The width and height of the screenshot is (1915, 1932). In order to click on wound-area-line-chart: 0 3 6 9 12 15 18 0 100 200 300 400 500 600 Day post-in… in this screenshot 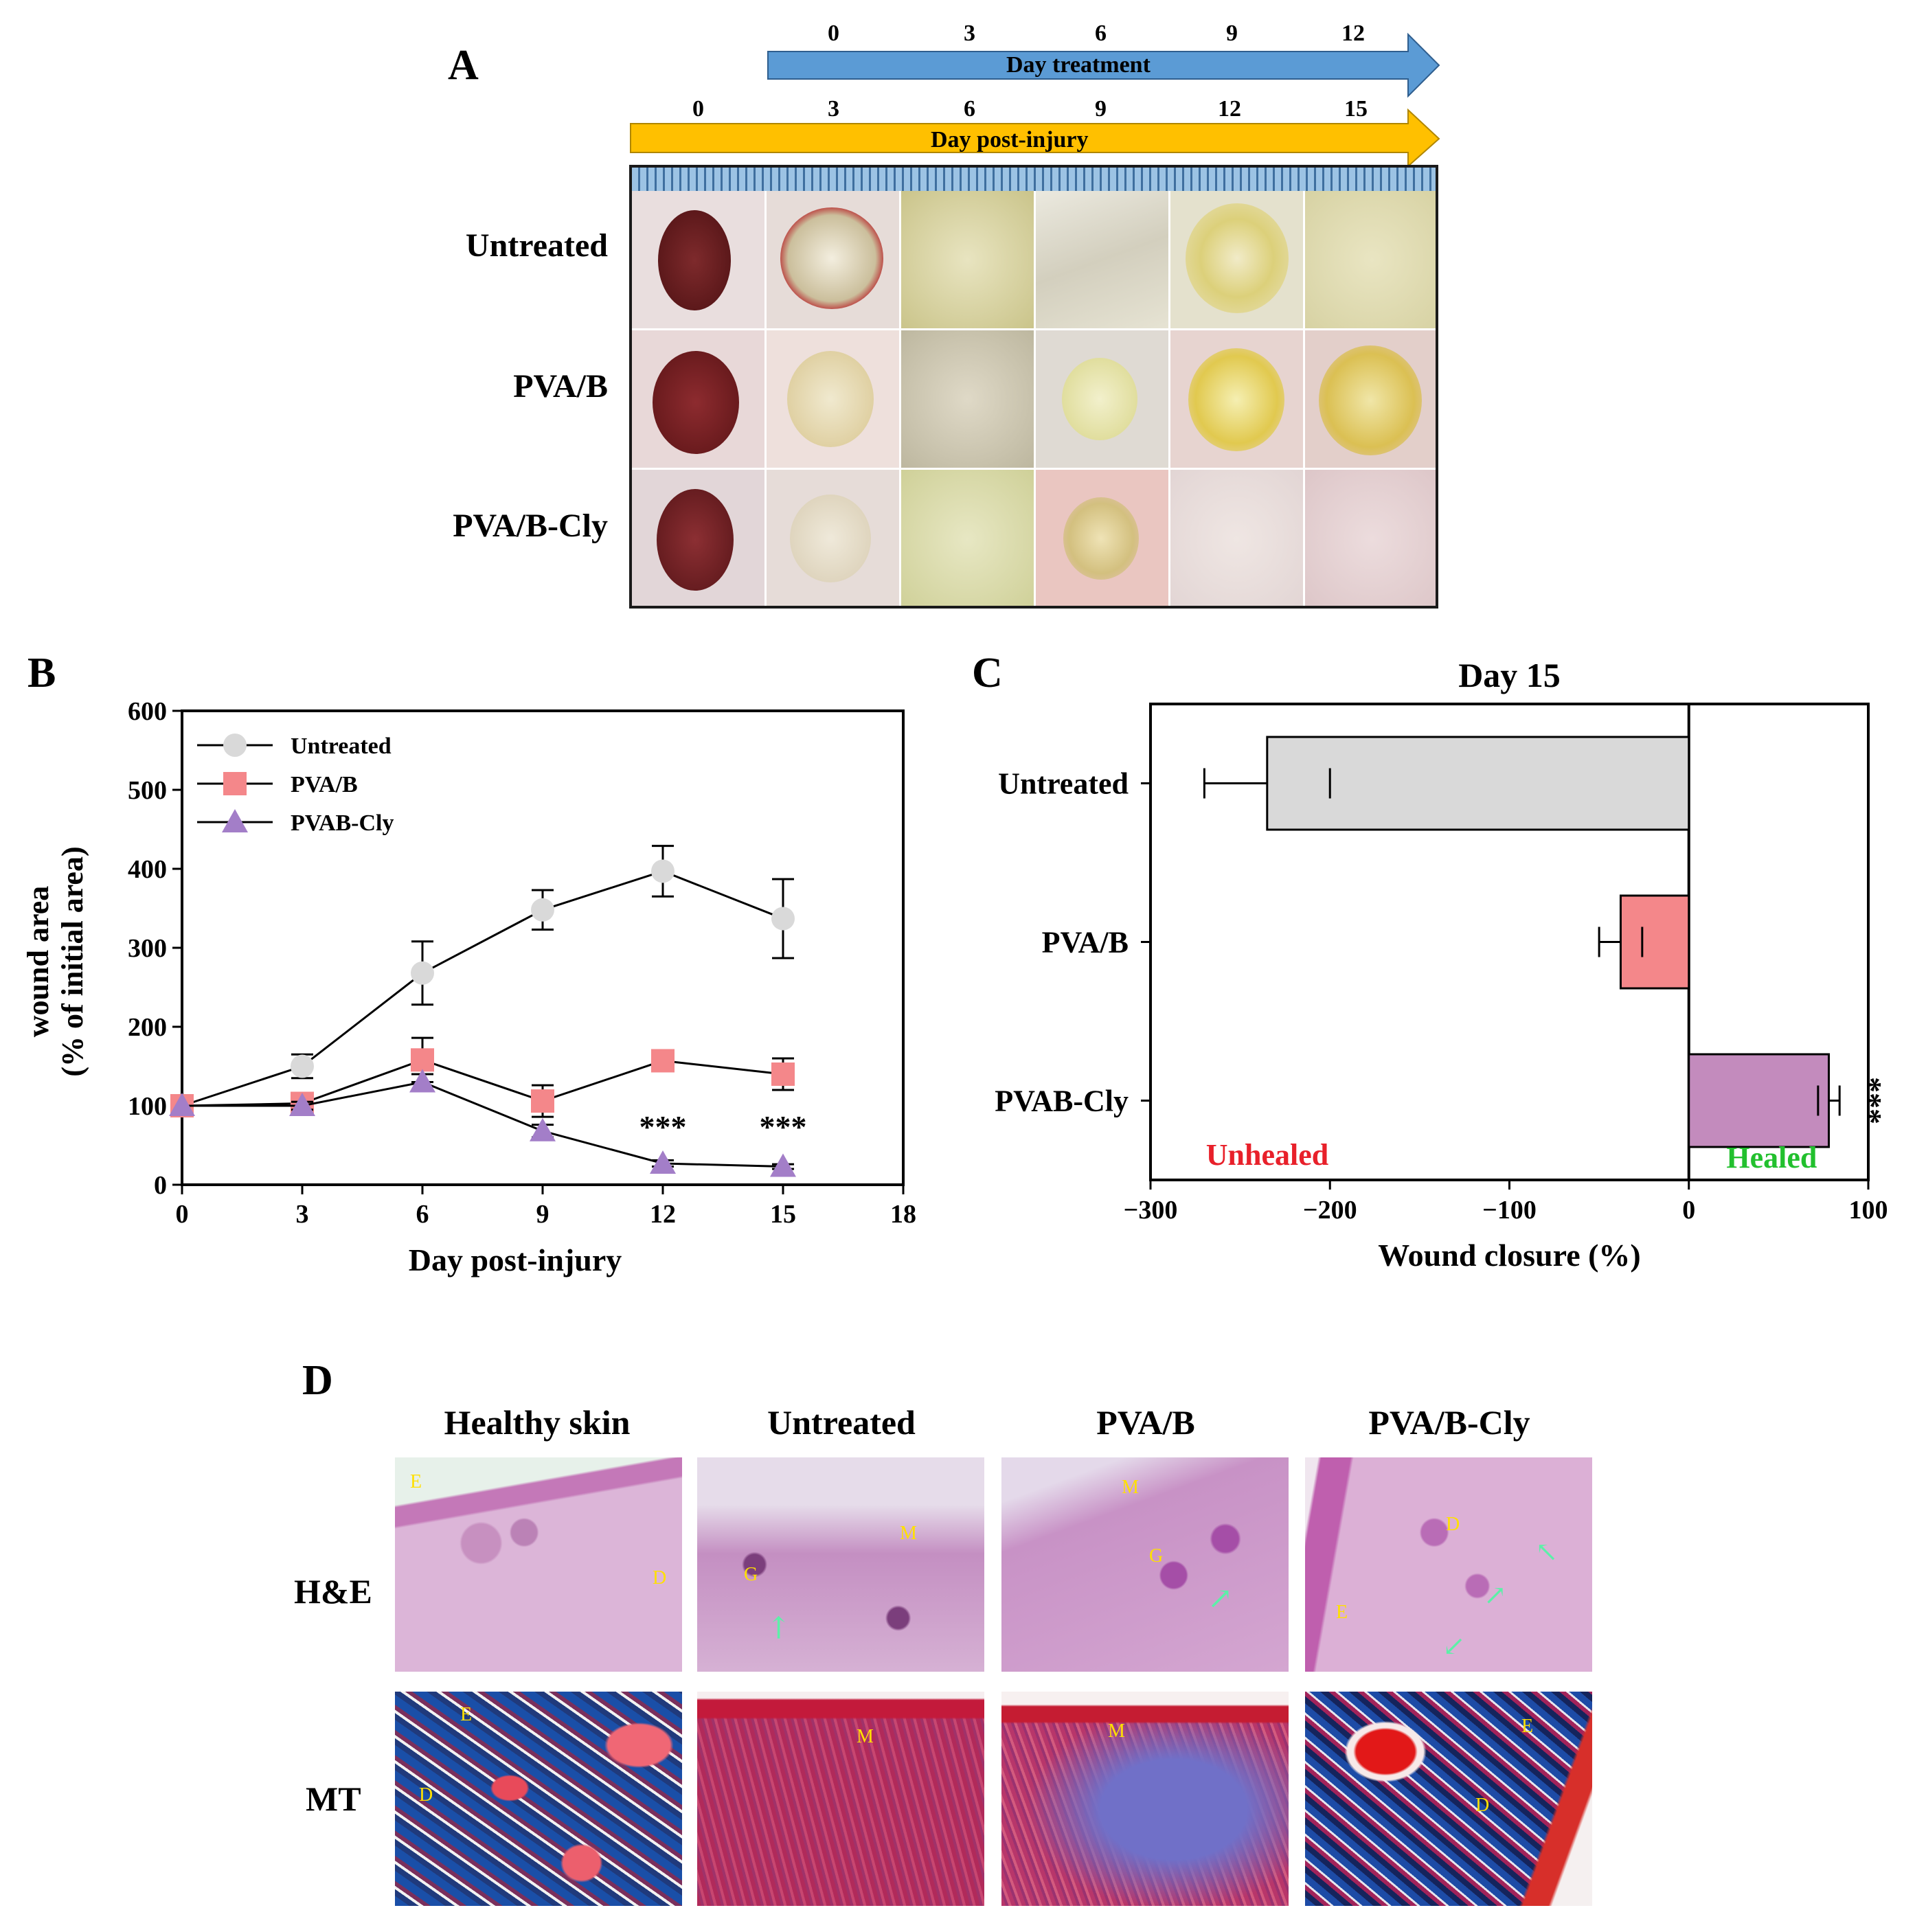, I will do `click(468, 987)`.